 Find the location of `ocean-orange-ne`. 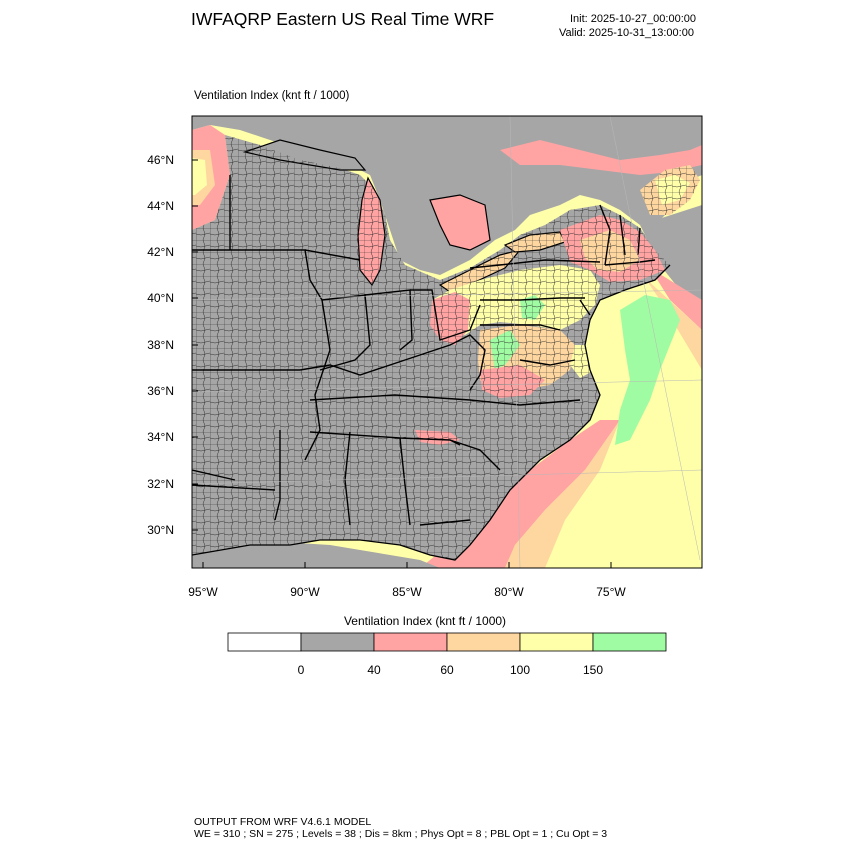

ocean-orange-ne is located at coordinates (673, 324).